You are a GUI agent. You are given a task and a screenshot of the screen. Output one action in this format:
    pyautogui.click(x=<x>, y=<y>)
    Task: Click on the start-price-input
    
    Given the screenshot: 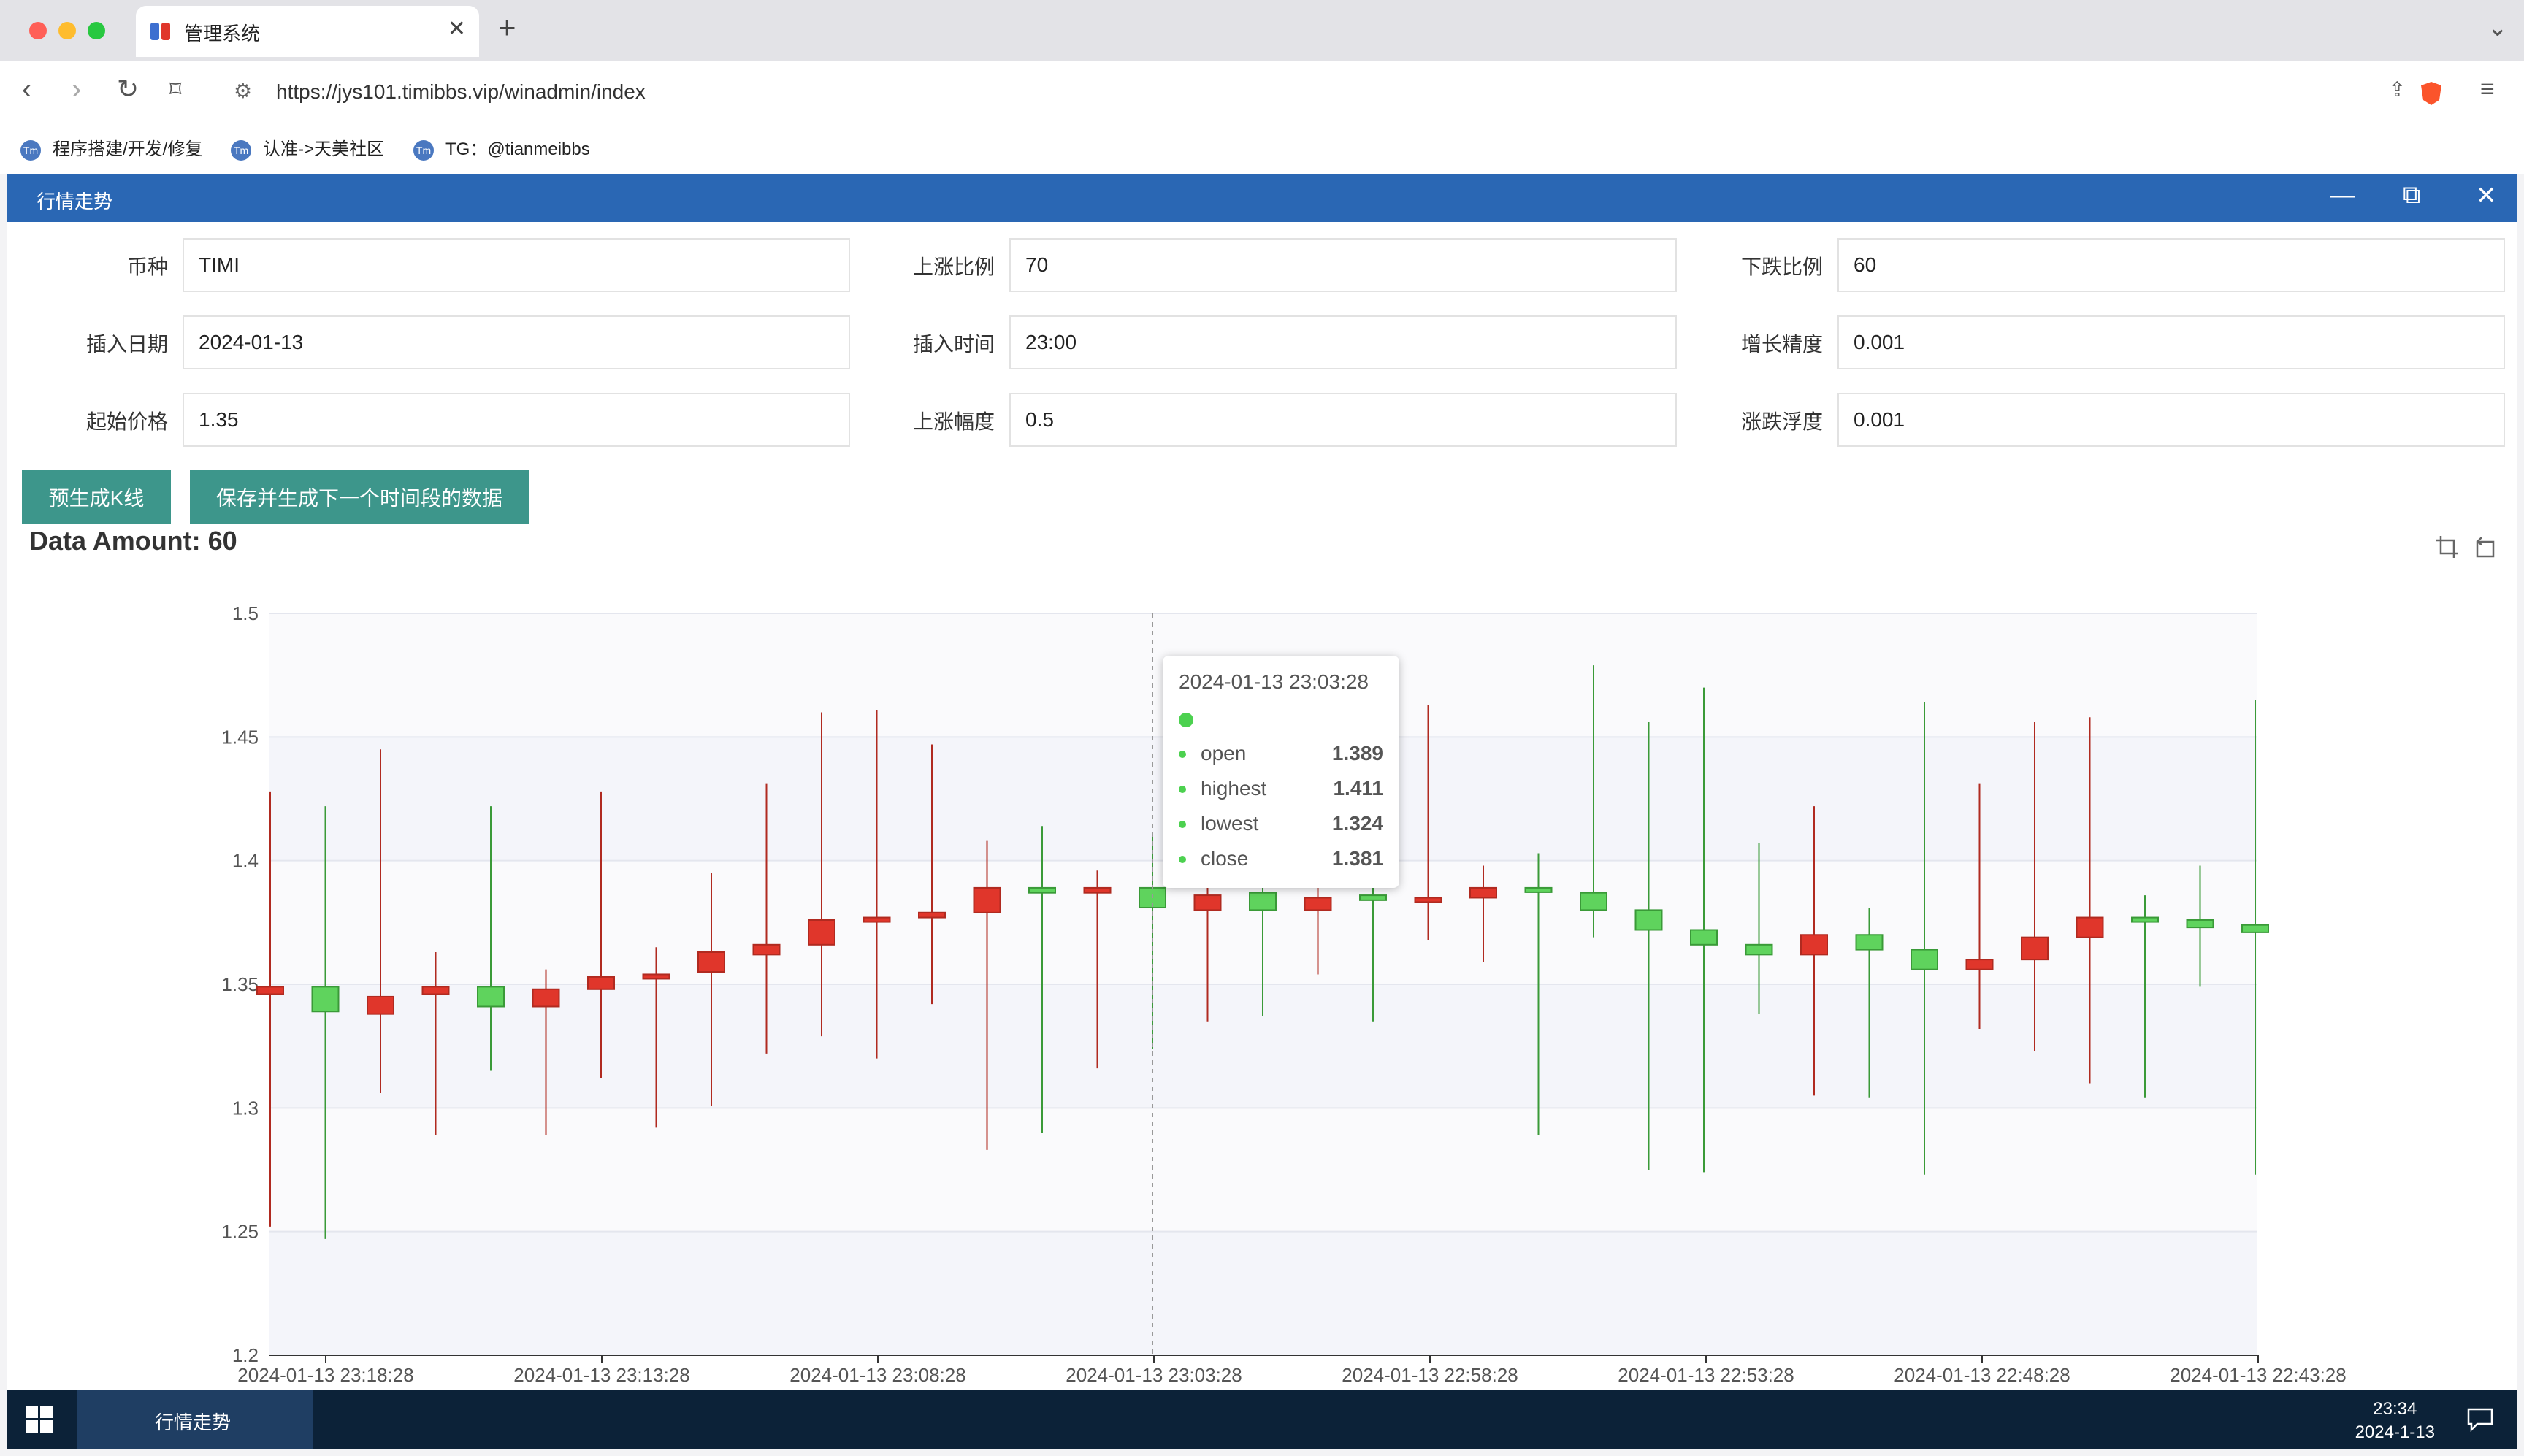 What is the action you would take?
    pyautogui.click(x=516, y=420)
    